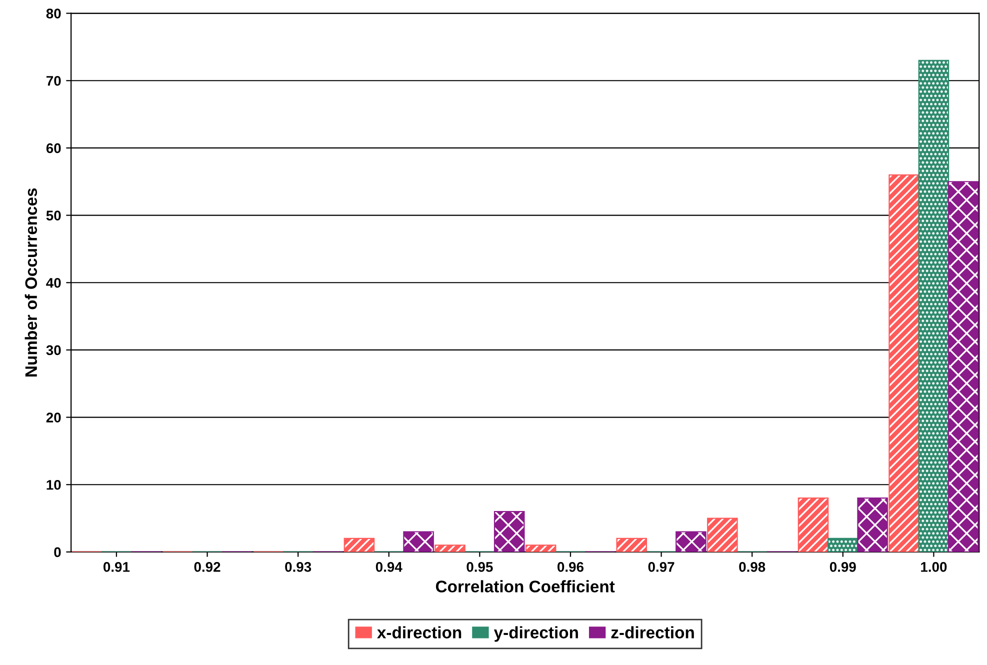  Describe the element at coordinates (207, 567) in the screenshot. I see `x-tick-label: 0.92` at that location.